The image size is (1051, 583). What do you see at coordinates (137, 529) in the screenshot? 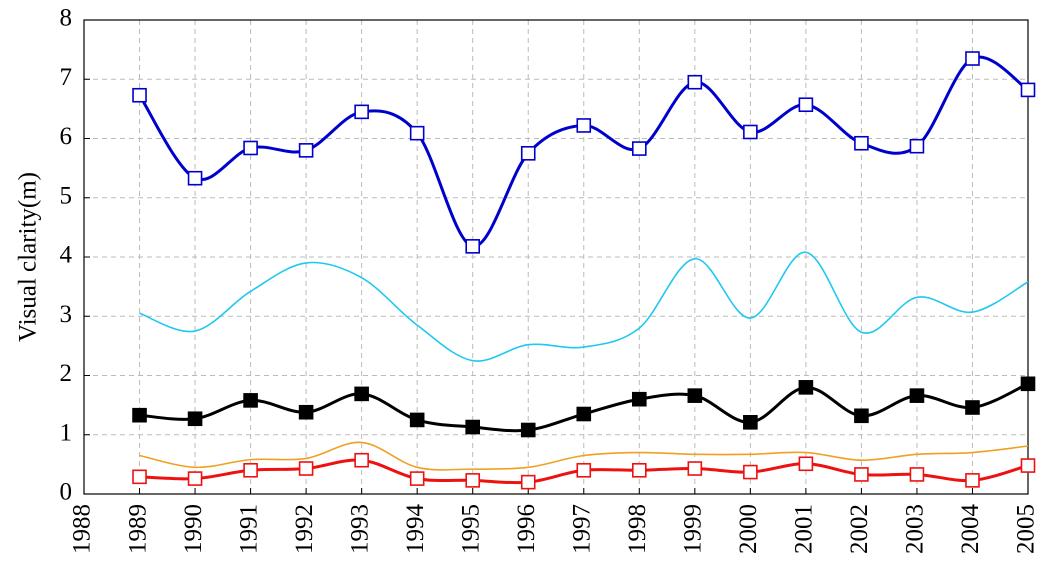
I see `x-tick-label: 1989` at bounding box center [137, 529].